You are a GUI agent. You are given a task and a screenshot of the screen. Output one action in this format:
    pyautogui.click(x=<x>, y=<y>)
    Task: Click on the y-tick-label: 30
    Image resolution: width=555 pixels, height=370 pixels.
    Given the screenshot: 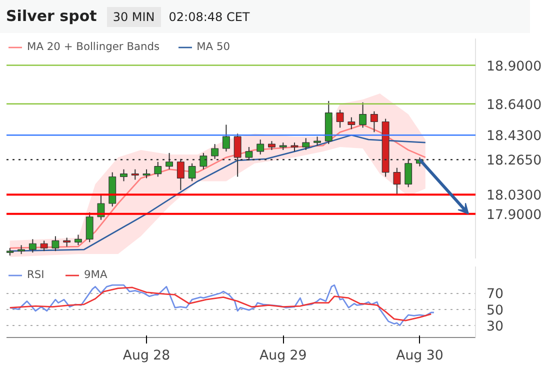 What is the action you would take?
    pyautogui.click(x=495, y=326)
    